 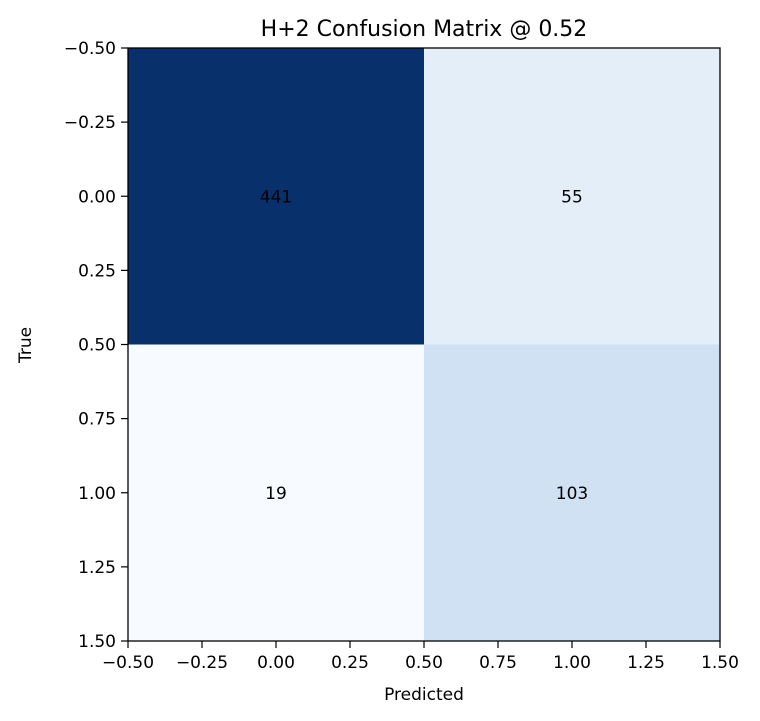 What do you see at coordinates (276, 663) in the screenshot?
I see `x-tick-label: 0.00` at bounding box center [276, 663].